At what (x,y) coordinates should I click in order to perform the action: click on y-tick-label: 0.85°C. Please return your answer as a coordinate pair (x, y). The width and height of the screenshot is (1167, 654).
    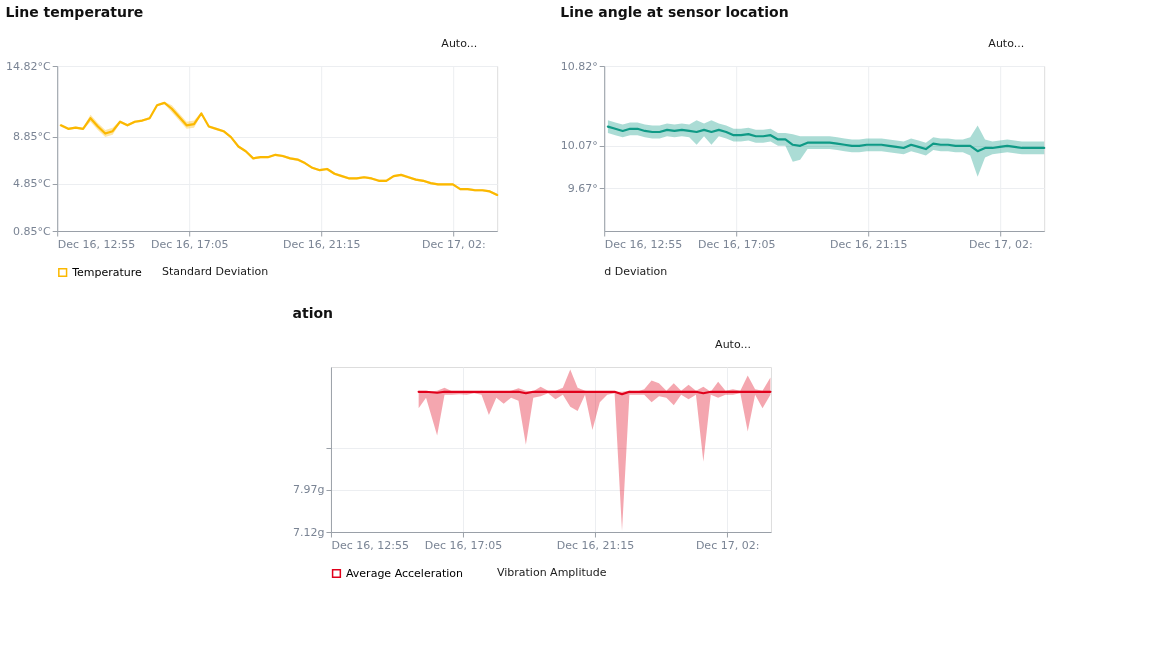
    Looking at the image, I should click on (32, 231).